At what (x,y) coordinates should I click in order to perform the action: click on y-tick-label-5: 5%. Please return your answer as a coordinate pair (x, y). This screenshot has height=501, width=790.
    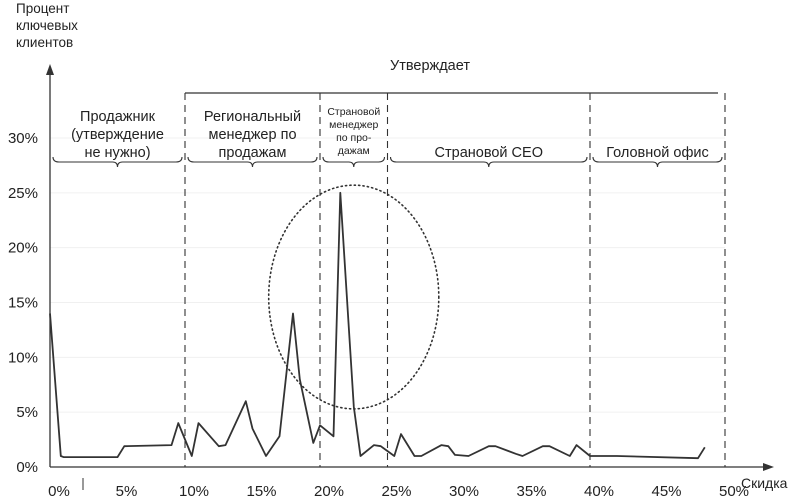
    Looking at the image, I should click on (27, 412).